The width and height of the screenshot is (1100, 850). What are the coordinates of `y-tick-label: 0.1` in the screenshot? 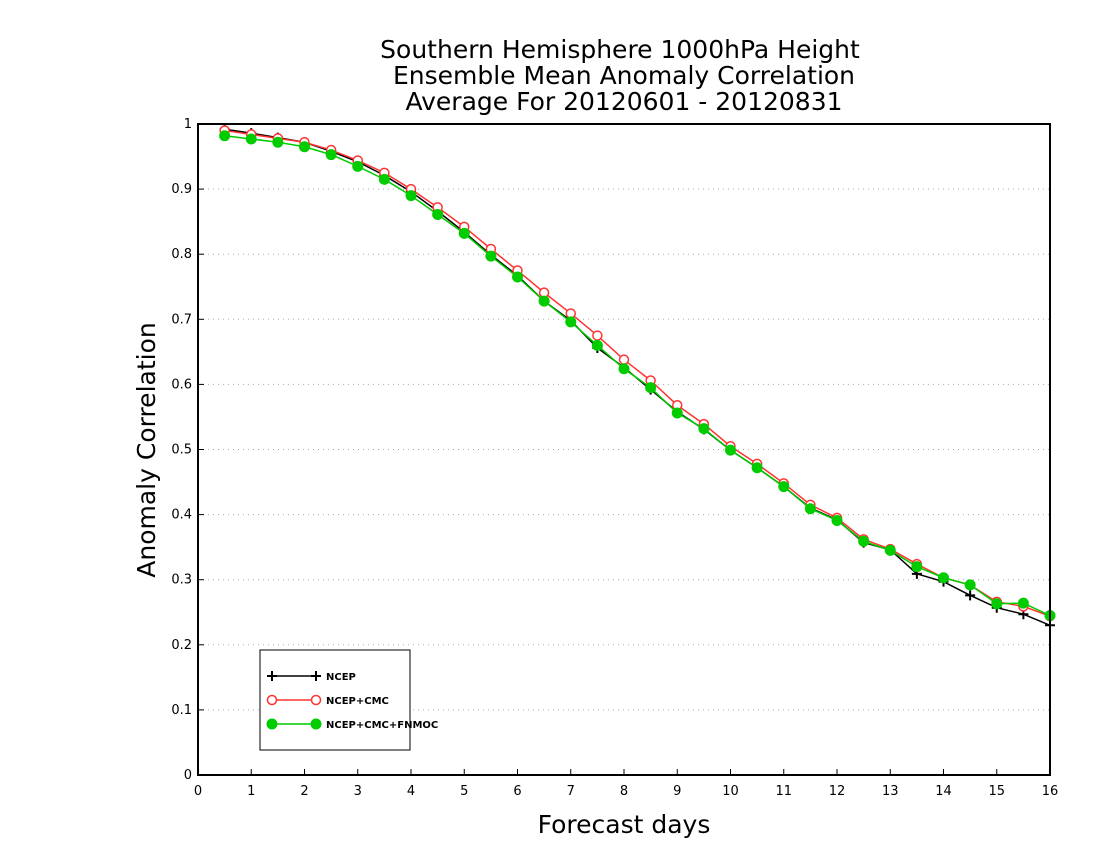 It's located at (181, 710).